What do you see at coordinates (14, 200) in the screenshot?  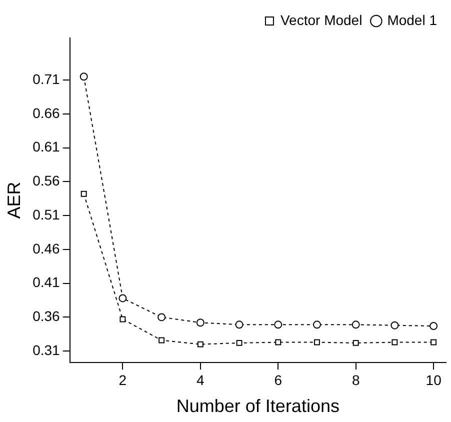 I see `y-axis-title: AER` at bounding box center [14, 200].